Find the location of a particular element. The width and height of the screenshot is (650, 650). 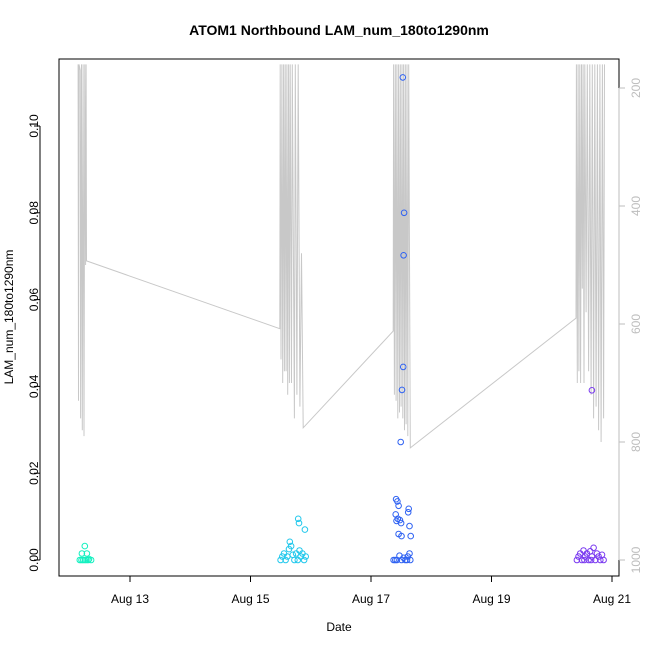

right-y-tick-label: 400 is located at coordinates (636, 206).